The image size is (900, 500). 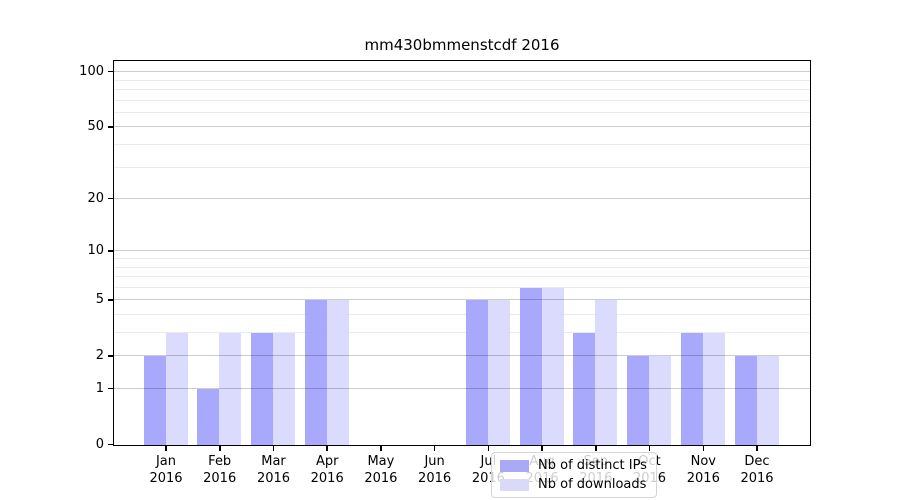 I want to click on legend-swatch-distinct-ips, so click(x=514, y=465).